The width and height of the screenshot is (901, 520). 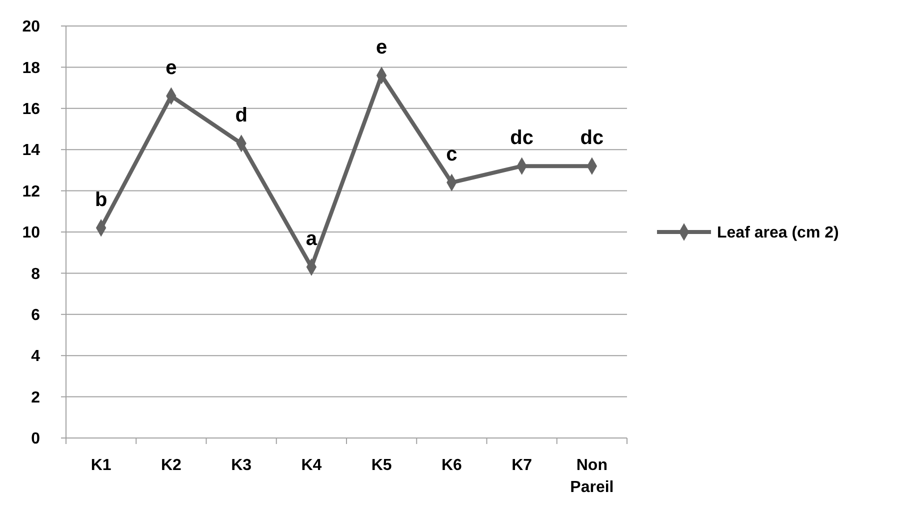 I want to click on x-tick-label: K7, so click(x=522, y=465).